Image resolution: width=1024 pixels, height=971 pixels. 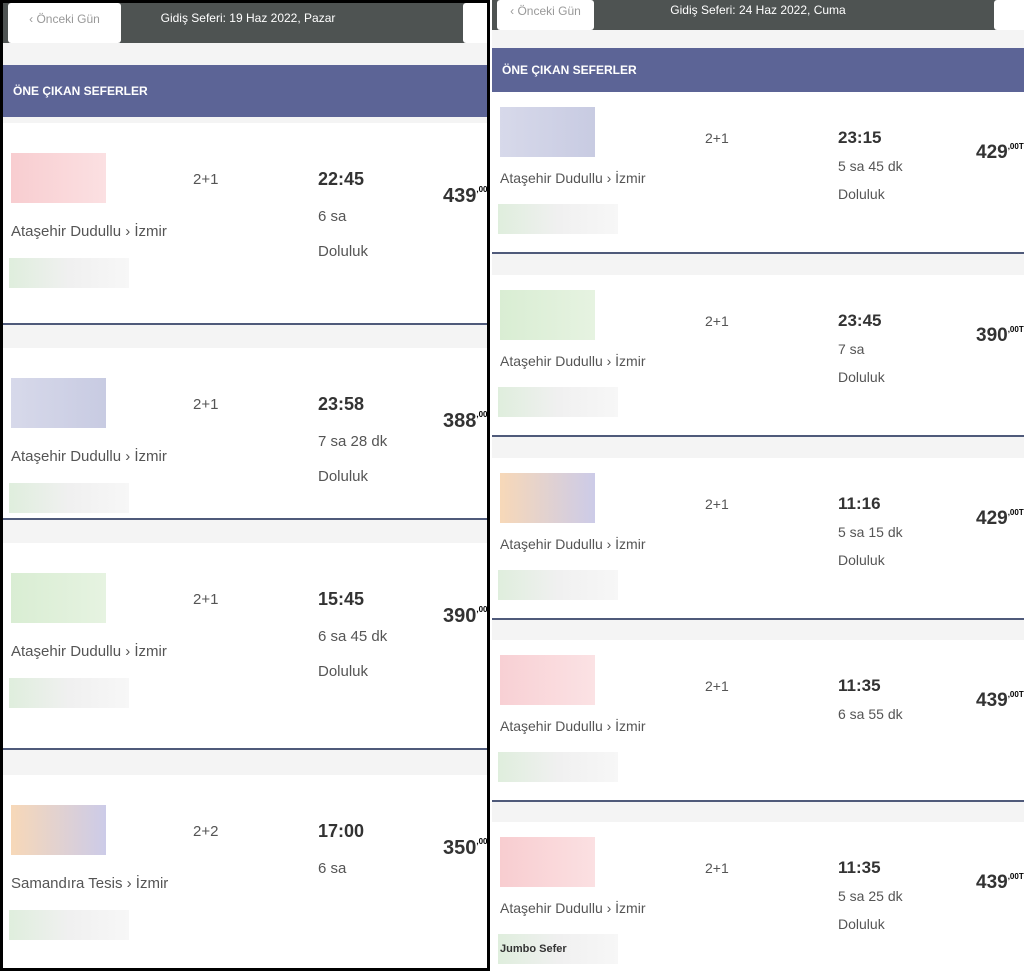 I want to click on duration: 5 sa 25 dk, so click(x=870, y=896).